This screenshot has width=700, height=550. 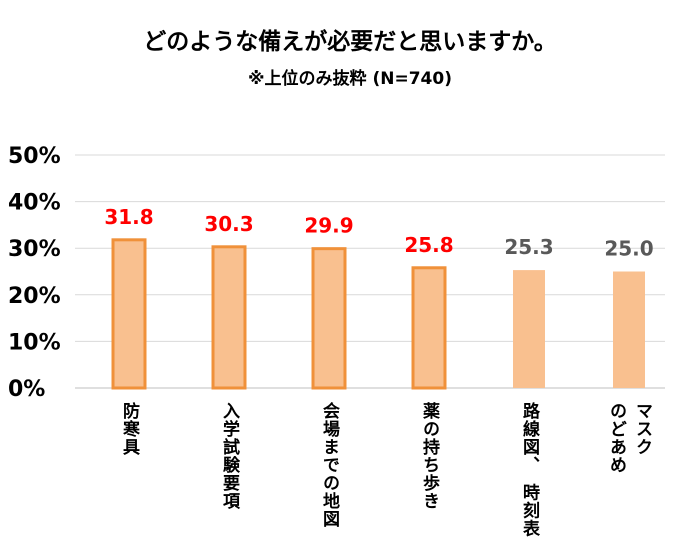 I want to click on data-label: 25.8, so click(x=428, y=245).